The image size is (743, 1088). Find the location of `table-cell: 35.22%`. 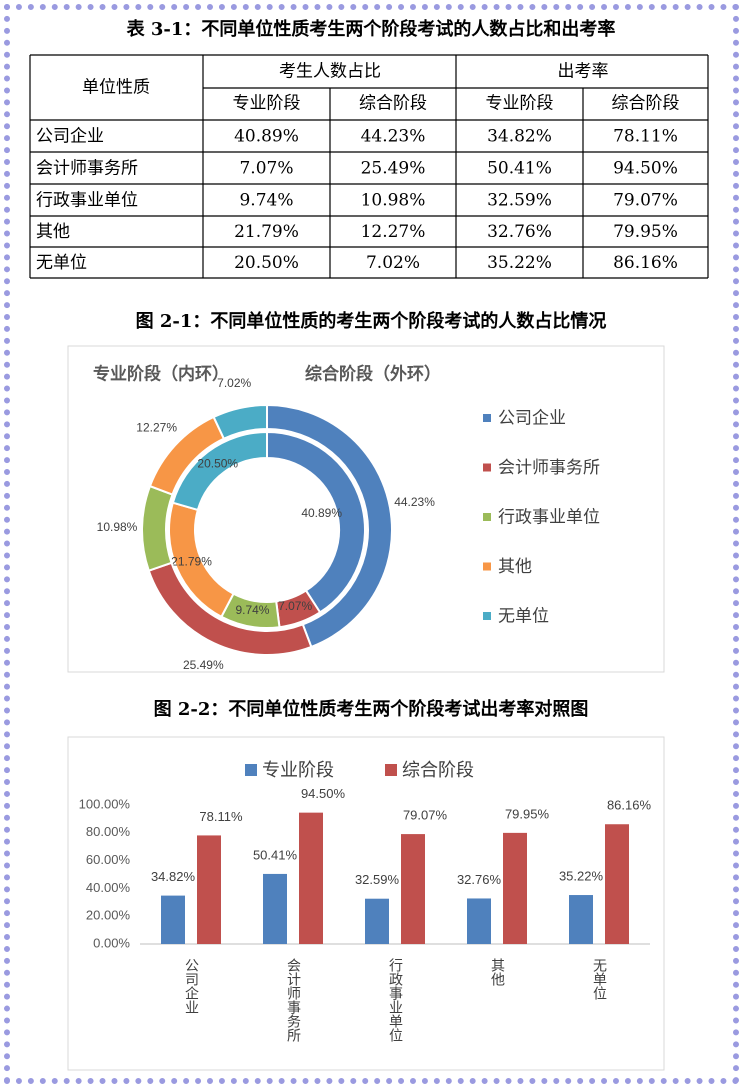

table-cell: 35.22% is located at coordinates (519, 263).